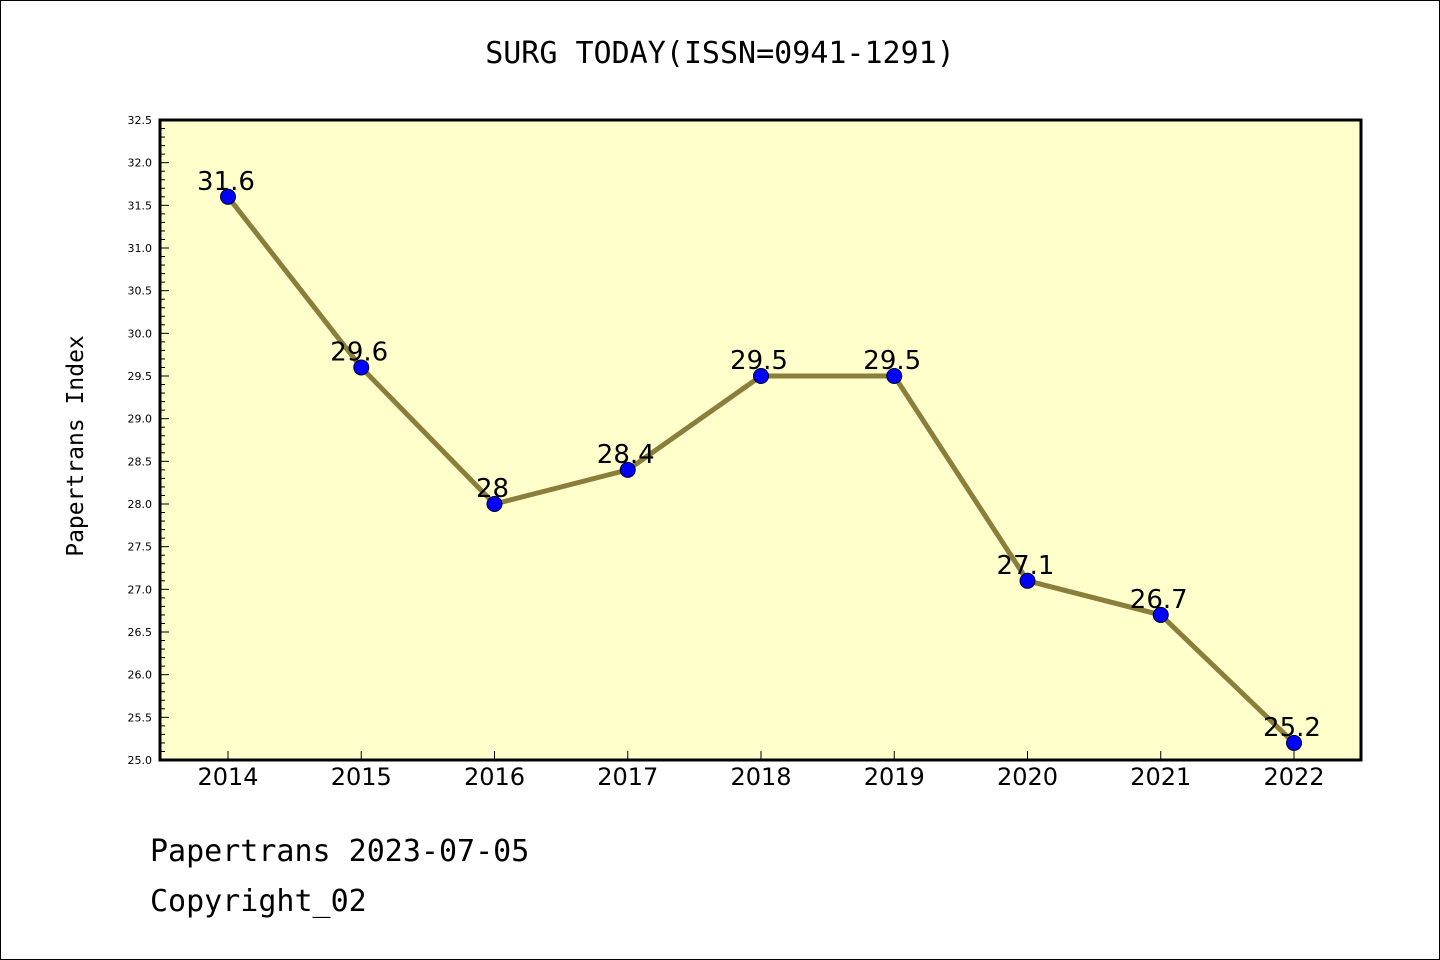 The width and height of the screenshot is (1440, 960). What do you see at coordinates (140, 589) in the screenshot?
I see `y-tick-label: 27.0` at bounding box center [140, 589].